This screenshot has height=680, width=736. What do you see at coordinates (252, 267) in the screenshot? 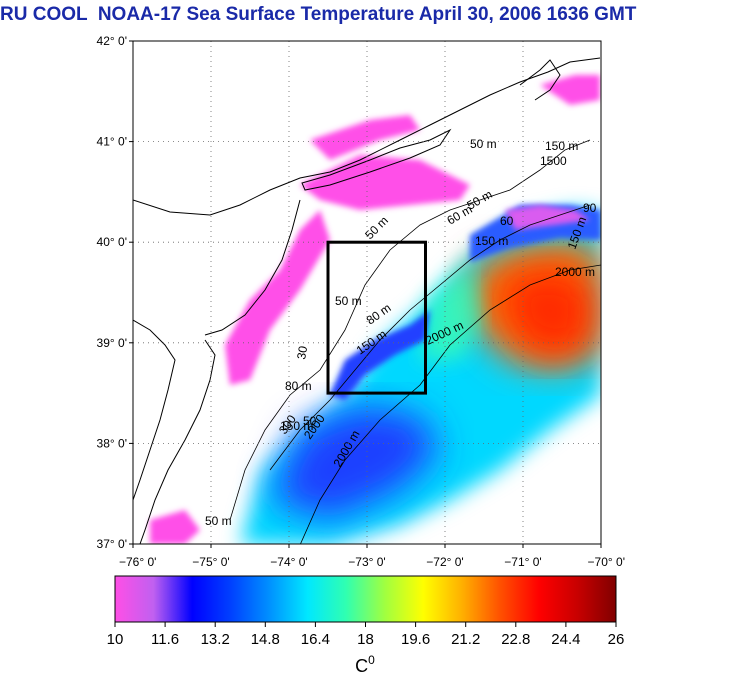
I see `coastline-nj` at bounding box center [252, 267].